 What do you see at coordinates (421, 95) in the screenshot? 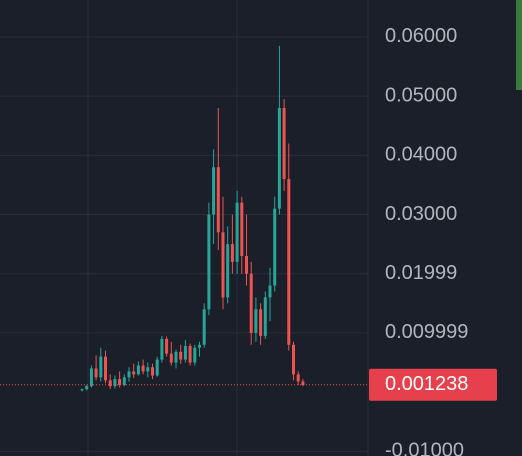
I see `y-tick-label: 0.05000` at bounding box center [421, 95].